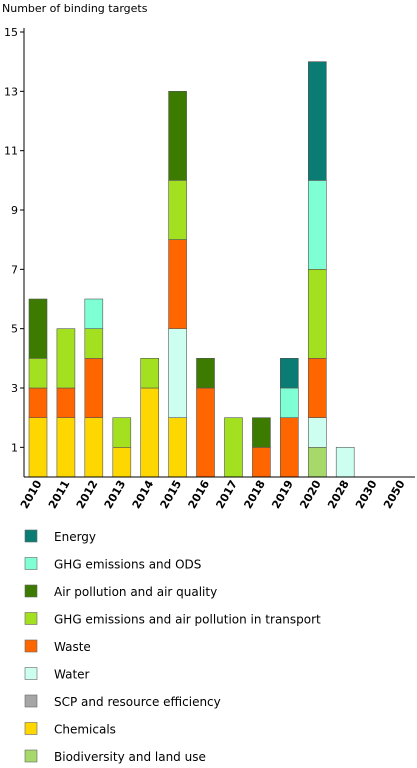 Image resolution: width=417 pixels, height=768 pixels. What do you see at coordinates (226, 494) in the screenshot?
I see `x-tick-label: 2017` at bounding box center [226, 494].